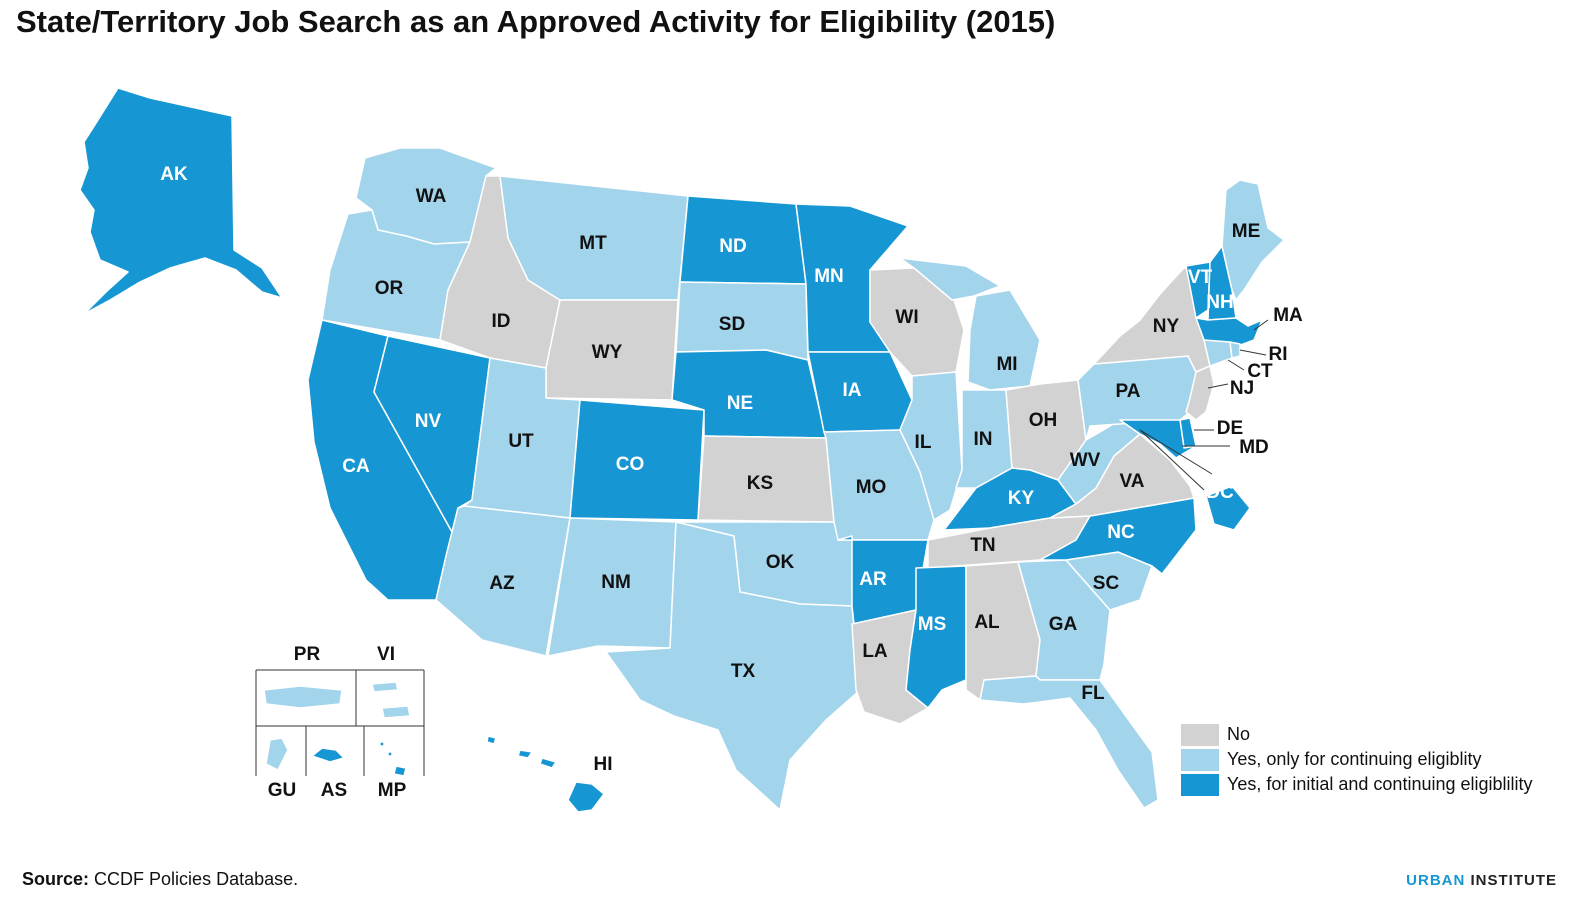 This screenshot has width=1573, height=910. What do you see at coordinates (906, 317) in the screenshot?
I see `state-label-WI: WI` at bounding box center [906, 317].